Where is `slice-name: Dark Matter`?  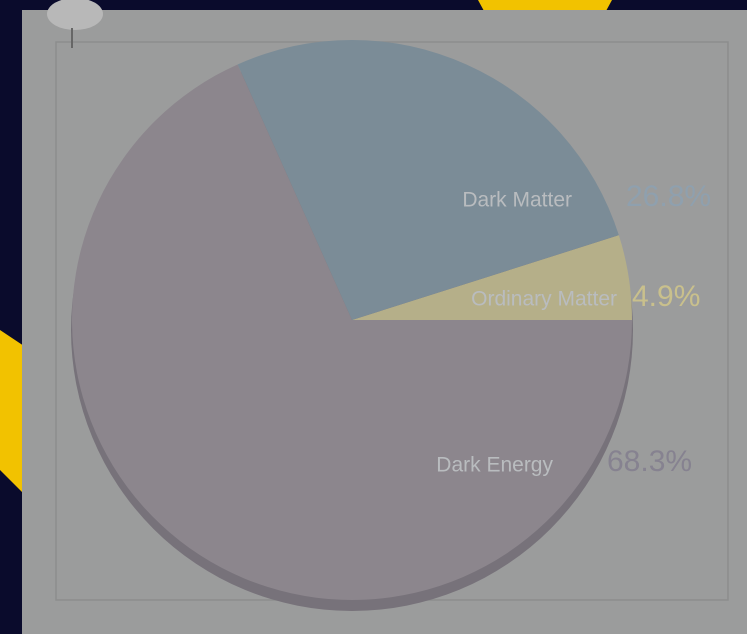 slice-name: Dark Matter is located at coordinates (517, 200).